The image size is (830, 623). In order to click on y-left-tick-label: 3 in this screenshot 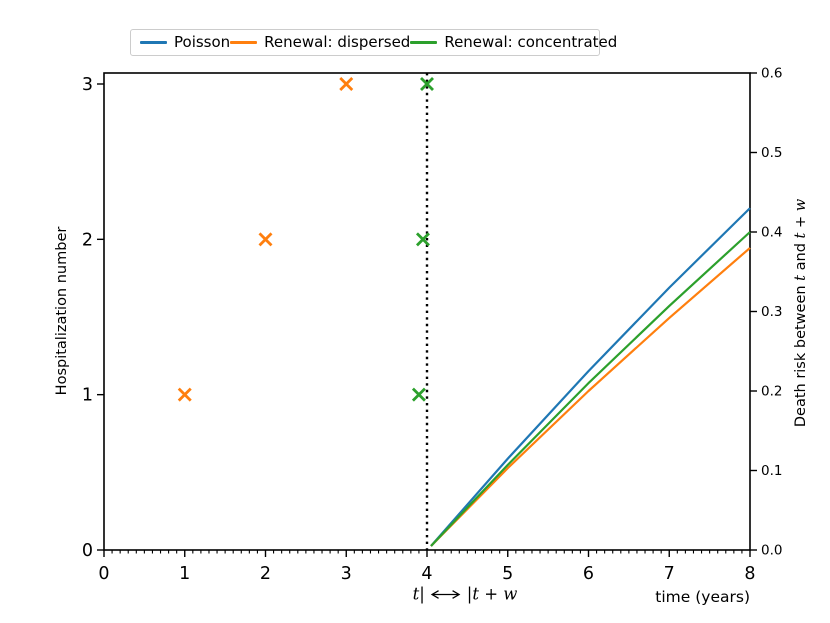, I will do `click(87, 85)`.